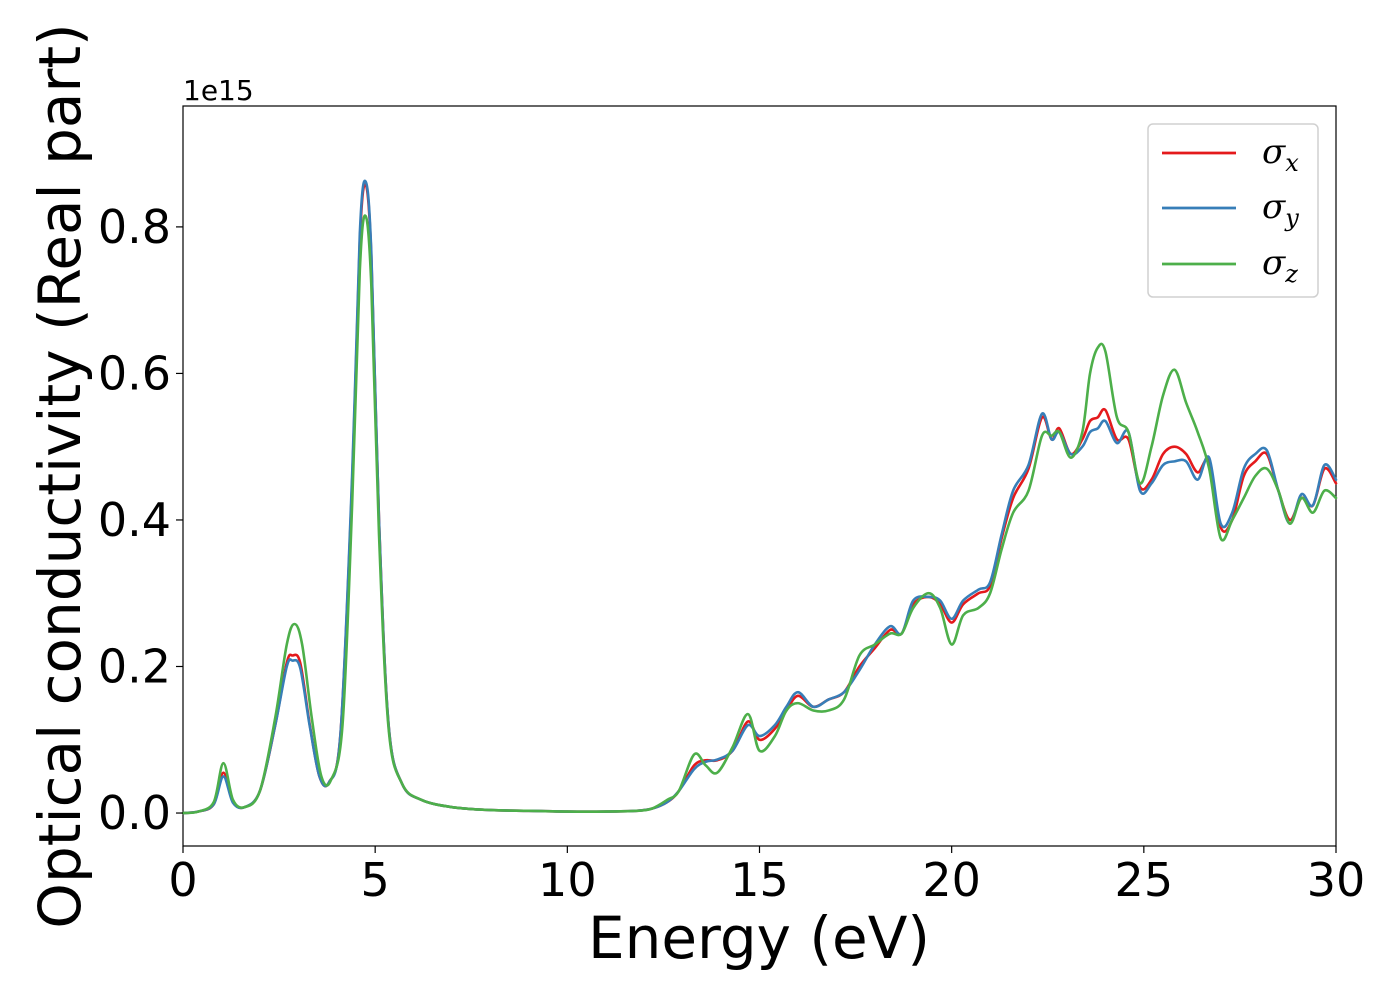 The image size is (1400, 1000). I want to click on legend-label-x: σx, so click(1280, 154).